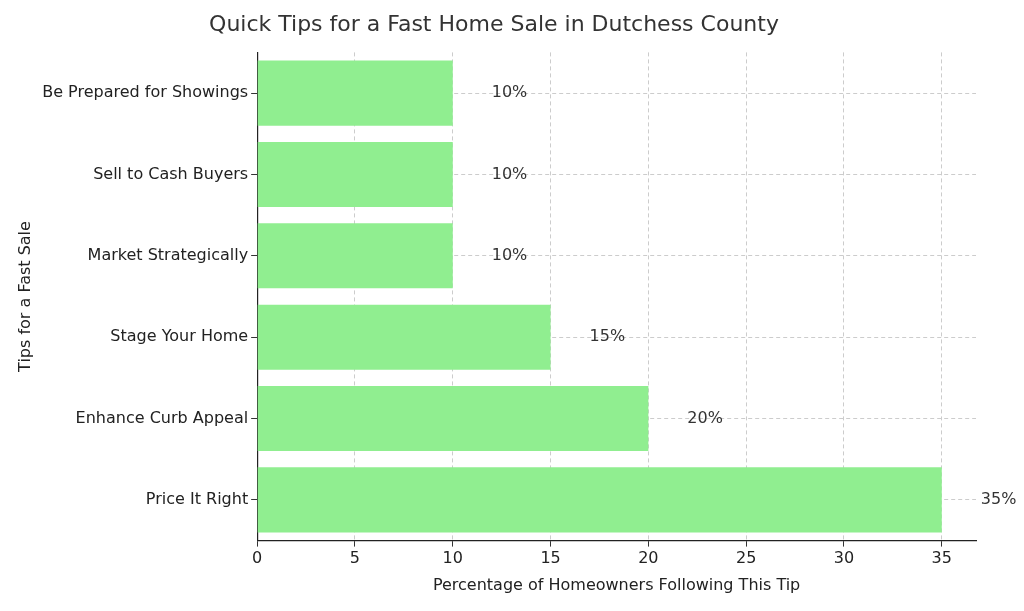  I want to click on chart-title: Quick Tips for a Fast Home Sale in Dutchess County, so click(494, 23).